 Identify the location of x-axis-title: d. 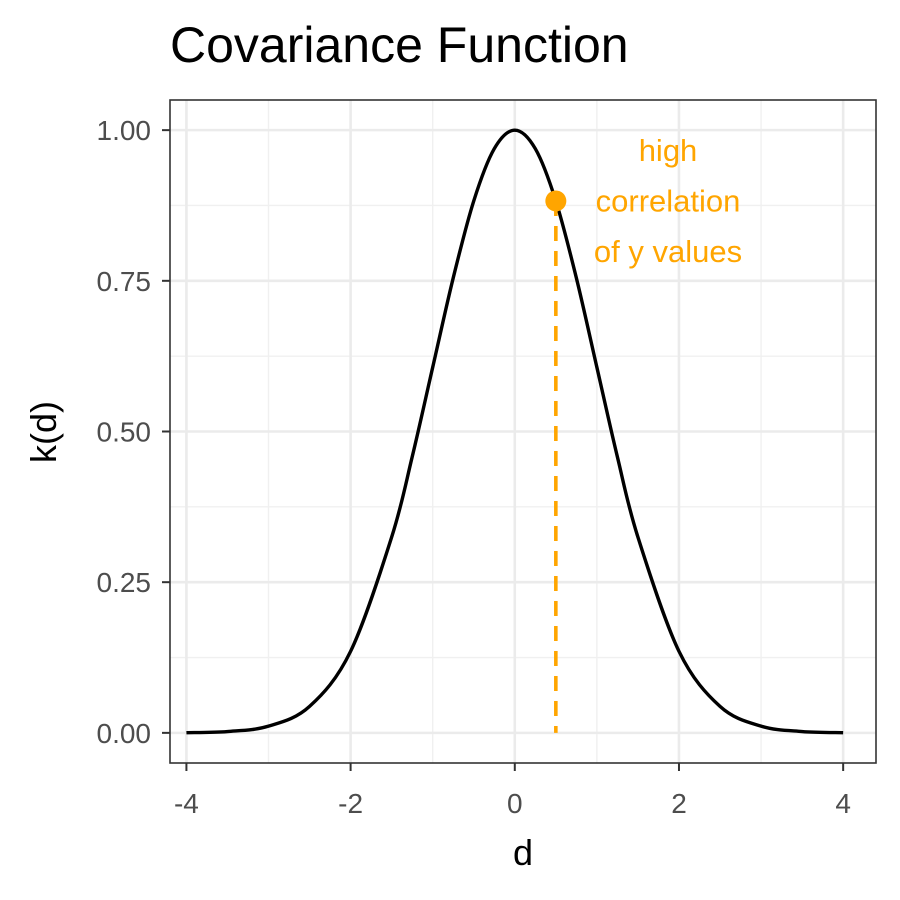
(523, 852).